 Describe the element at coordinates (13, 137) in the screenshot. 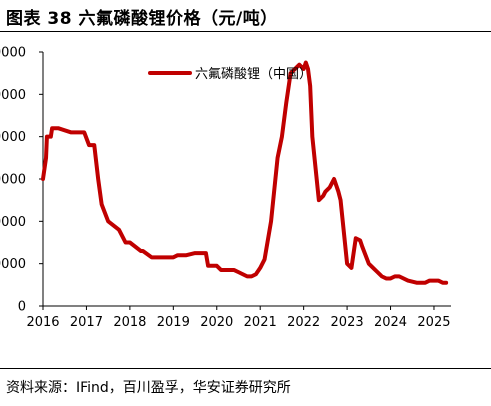

I see `y-tick-label: 400000` at that location.